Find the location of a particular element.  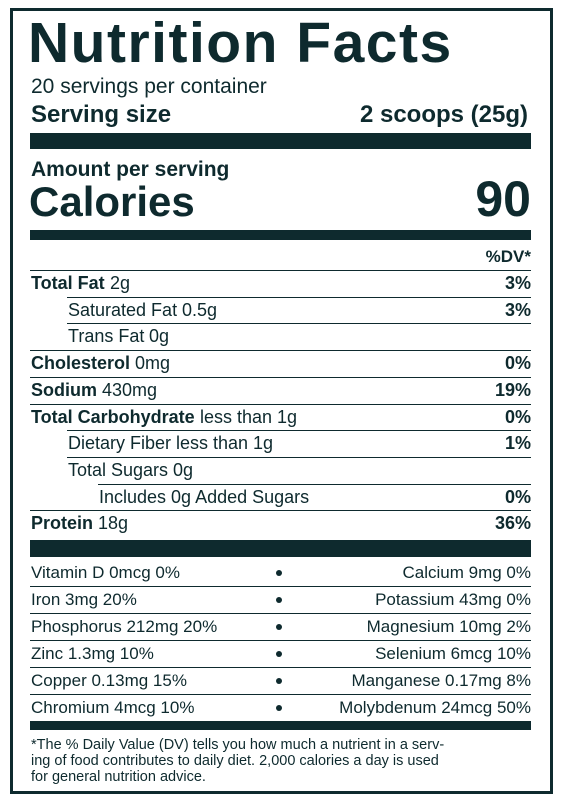

nutrient-name: Saturated Fat is located at coordinates (123, 309).